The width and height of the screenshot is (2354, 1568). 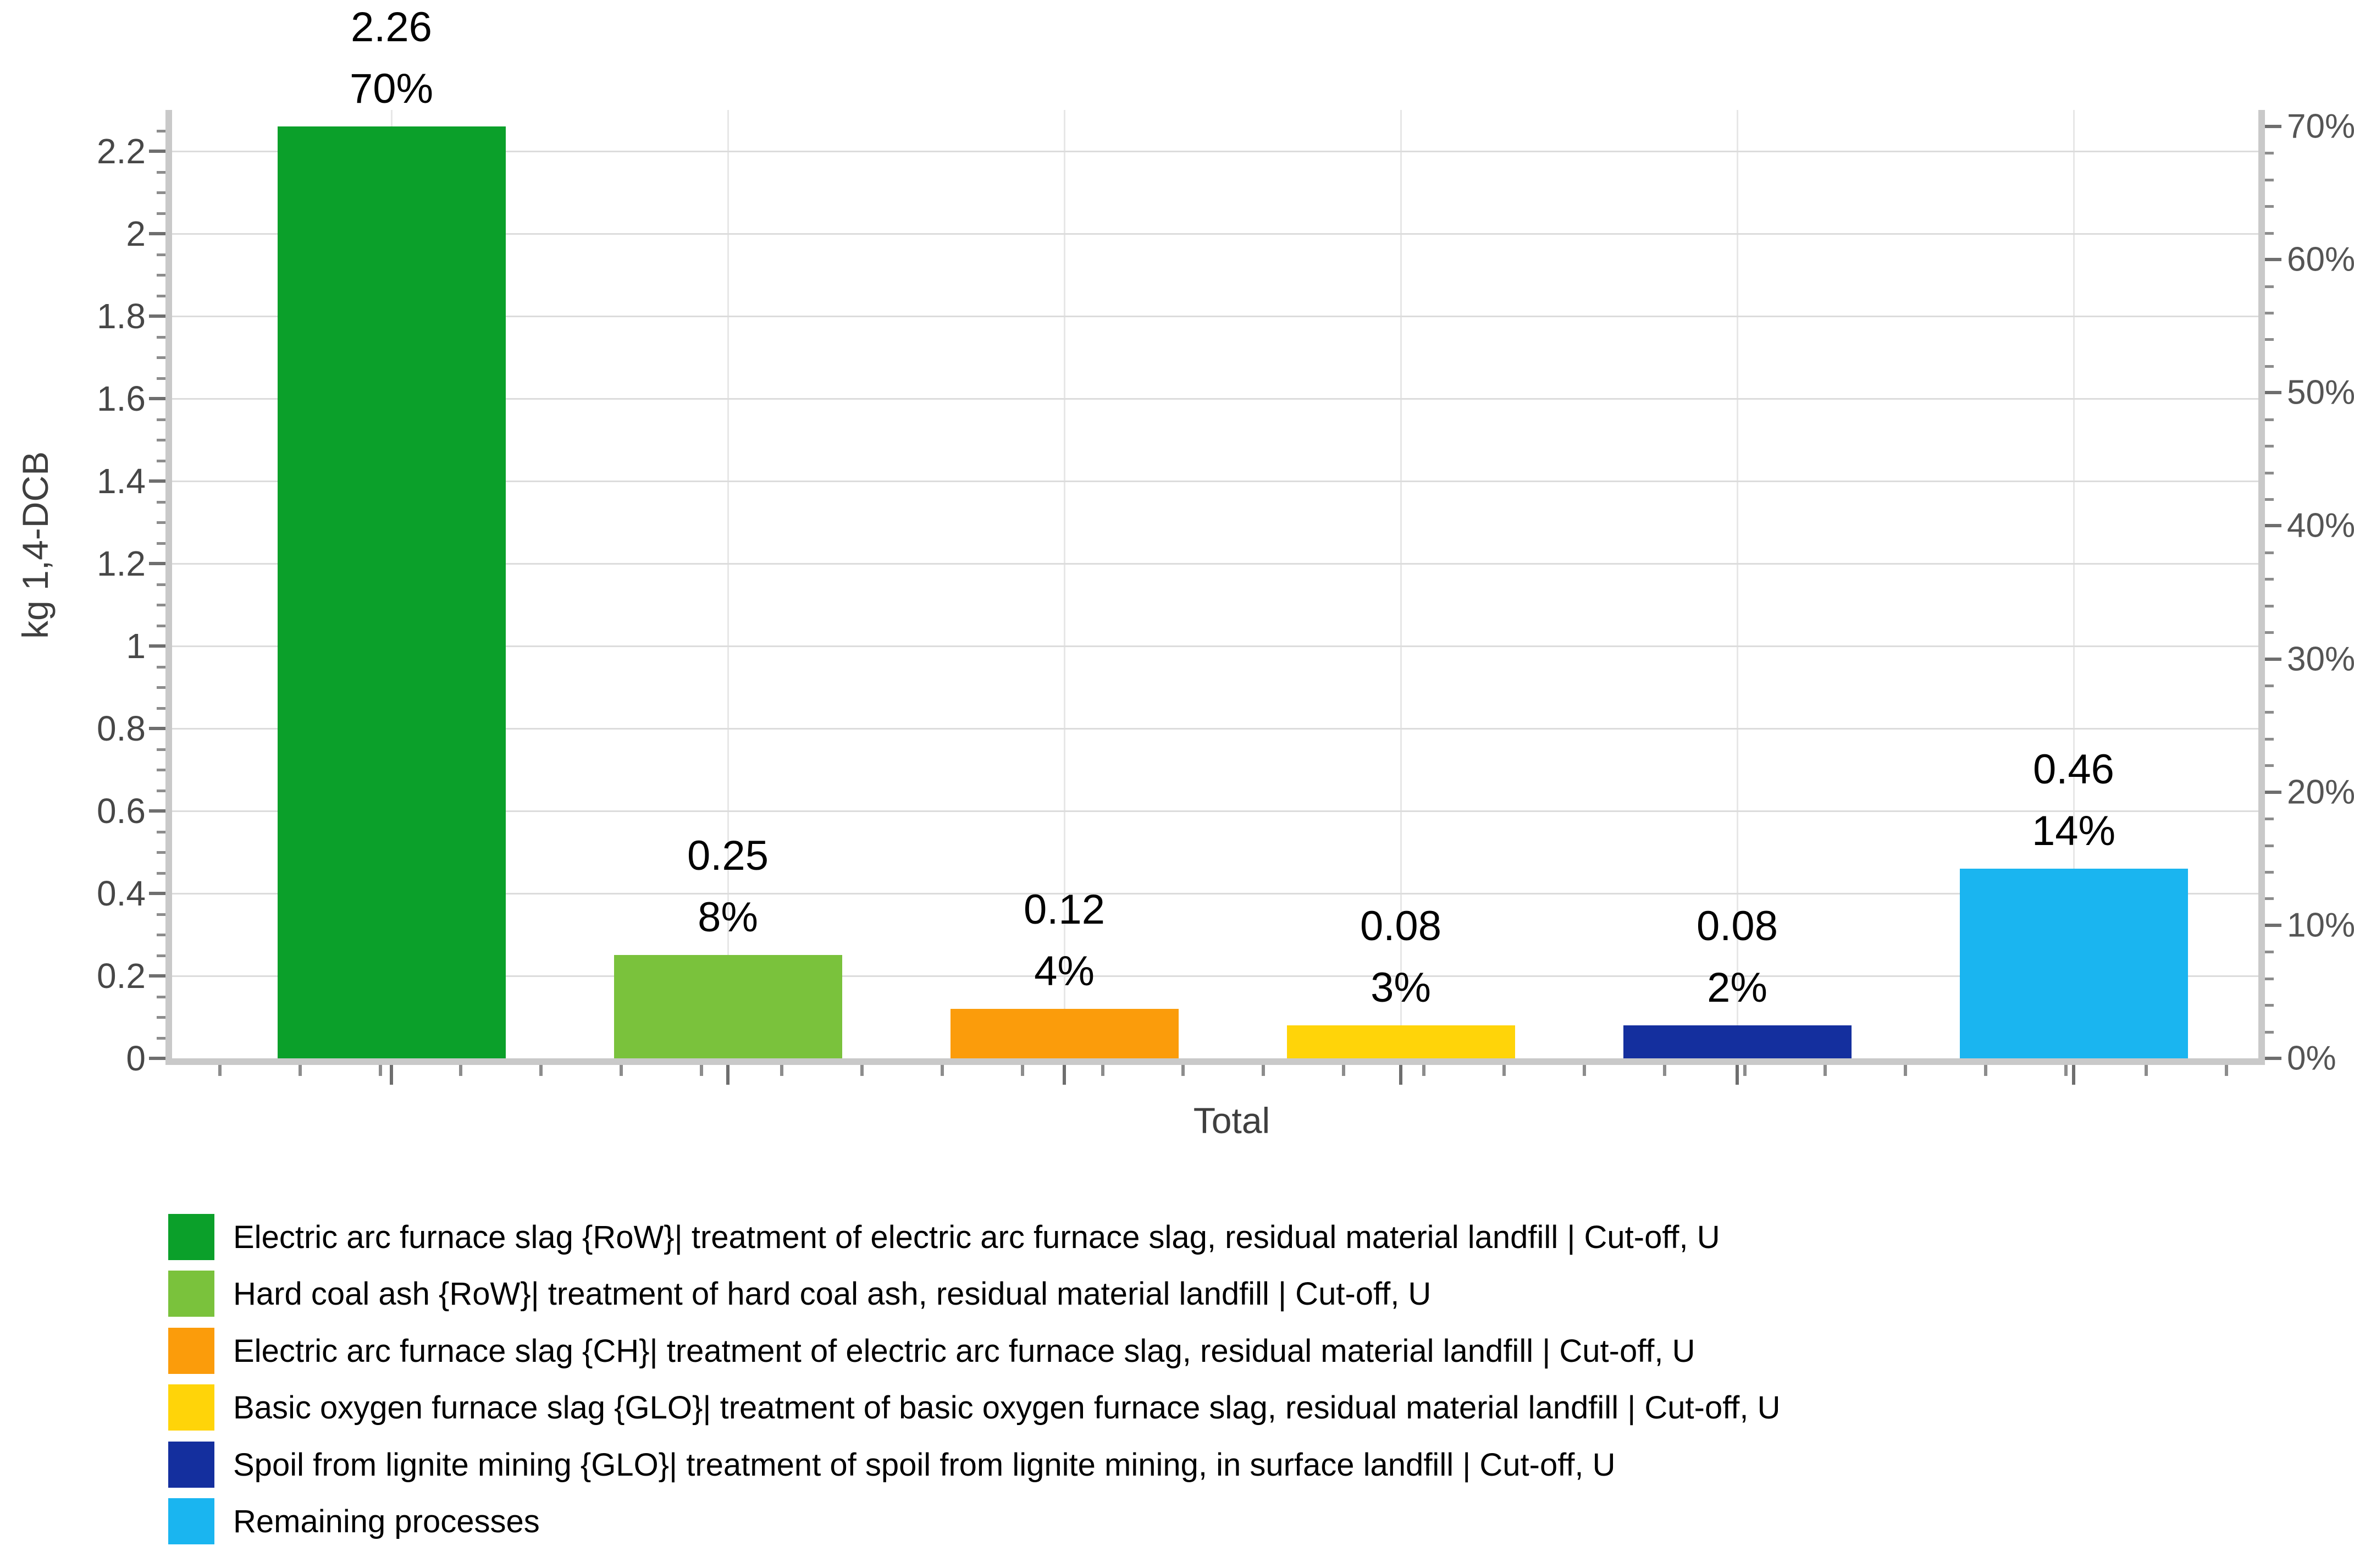 What do you see at coordinates (2320, 127) in the screenshot?
I see `right-axis-tick-label: 70%` at bounding box center [2320, 127].